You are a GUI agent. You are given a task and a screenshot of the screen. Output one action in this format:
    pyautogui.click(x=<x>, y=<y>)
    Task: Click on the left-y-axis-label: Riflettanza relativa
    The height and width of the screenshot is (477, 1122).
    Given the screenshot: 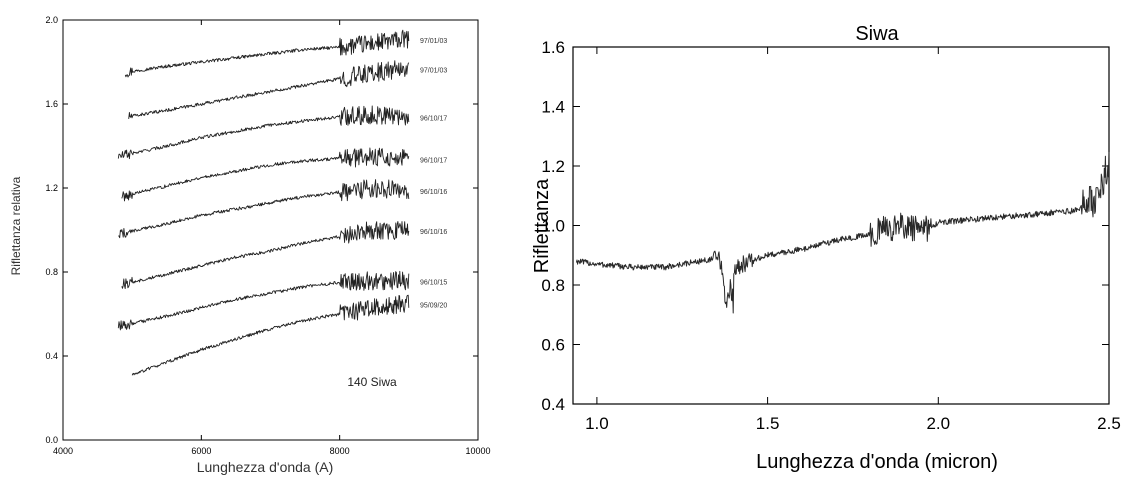 What is the action you would take?
    pyautogui.click(x=16, y=225)
    